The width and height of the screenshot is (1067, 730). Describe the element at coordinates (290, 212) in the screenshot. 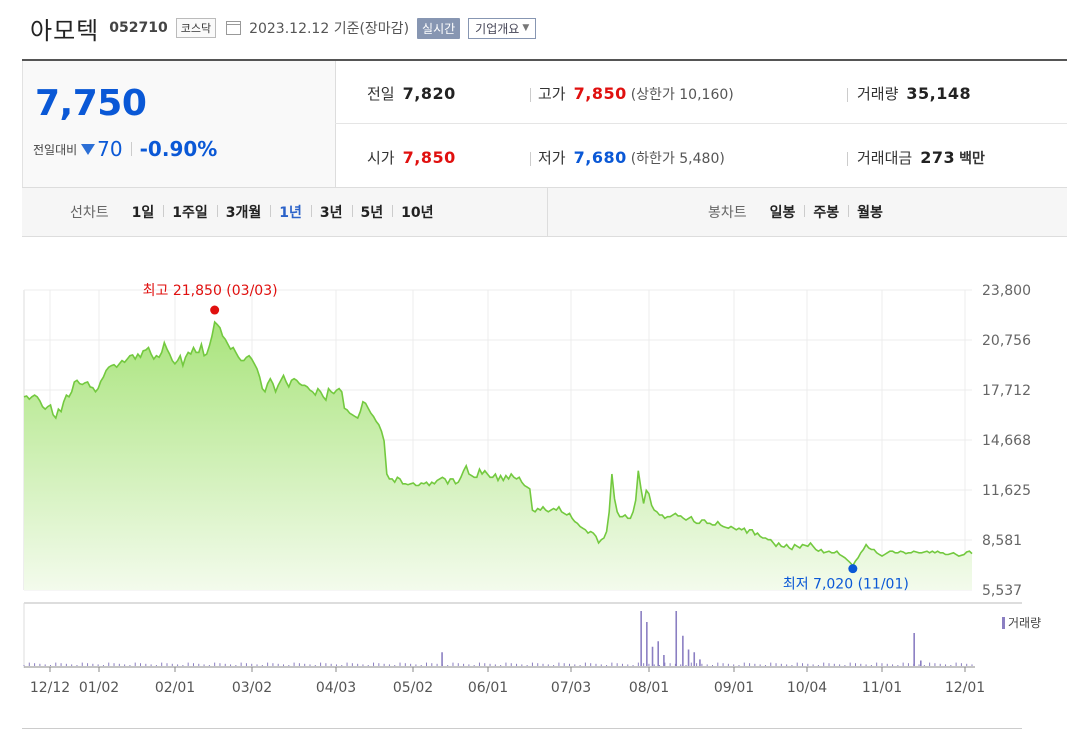

I see `tab-1y: 1년` at that location.